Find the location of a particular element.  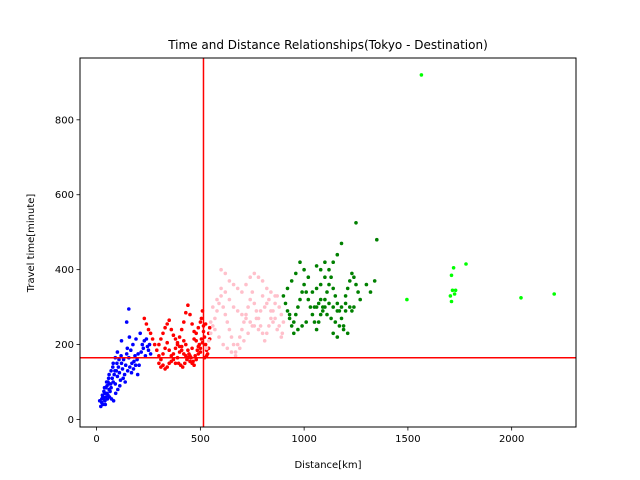

x-tick-label: 1500 is located at coordinates (407, 439).